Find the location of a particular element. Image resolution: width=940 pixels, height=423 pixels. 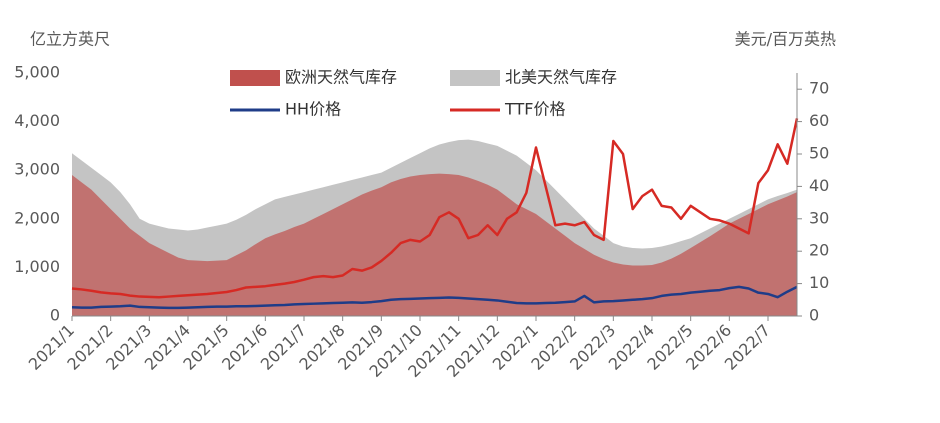

y-tick-label: 2,000 is located at coordinates (37, 217).